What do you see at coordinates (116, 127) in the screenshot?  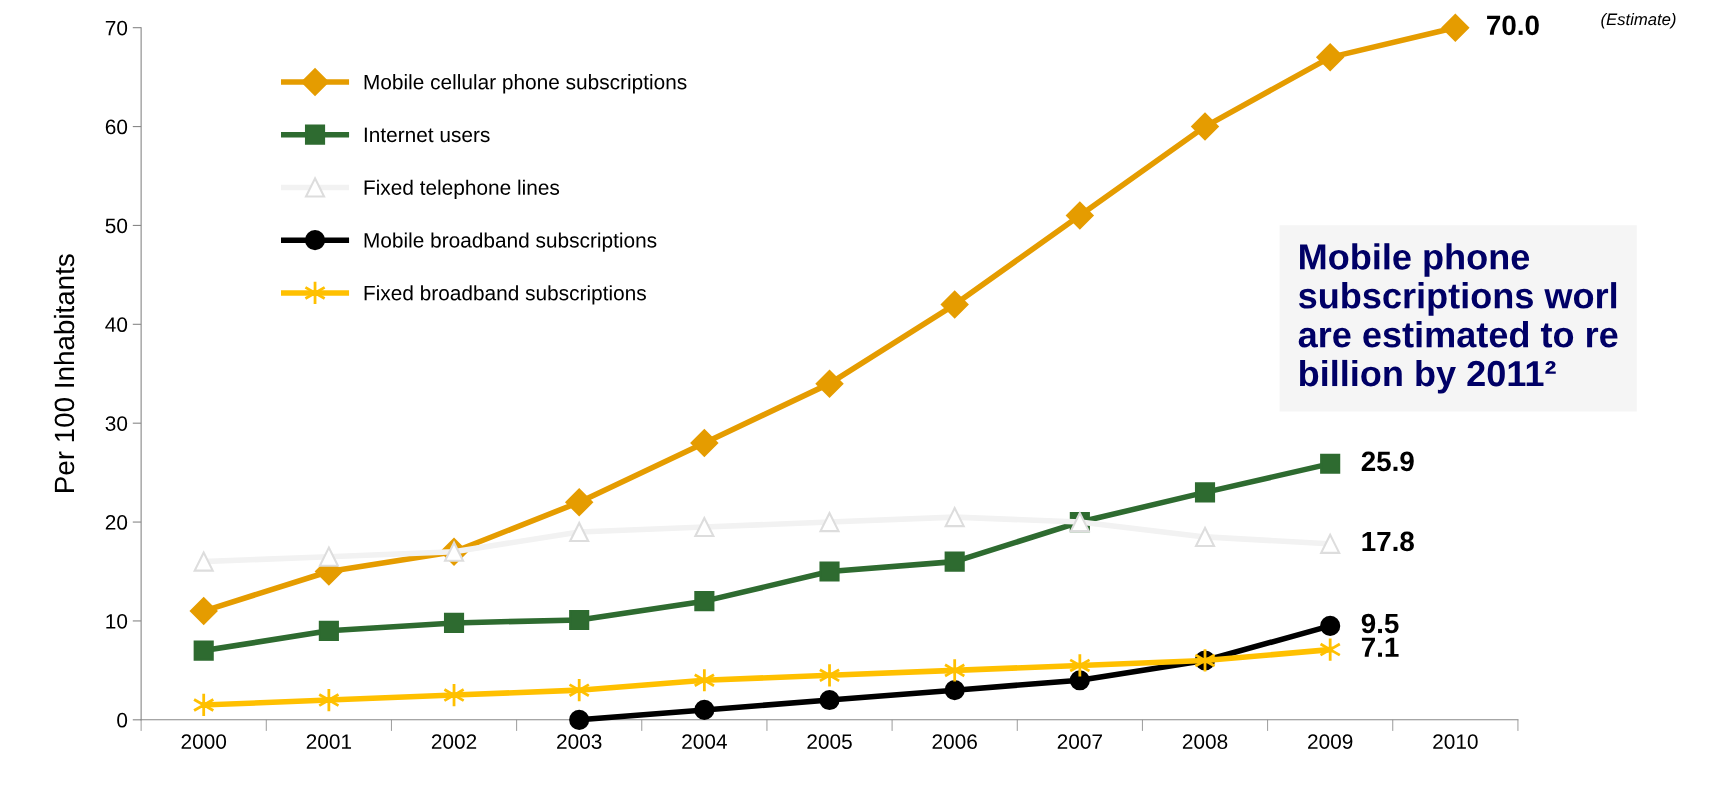 I see `y-tick-label: 60` at bounding box center [116, 127].